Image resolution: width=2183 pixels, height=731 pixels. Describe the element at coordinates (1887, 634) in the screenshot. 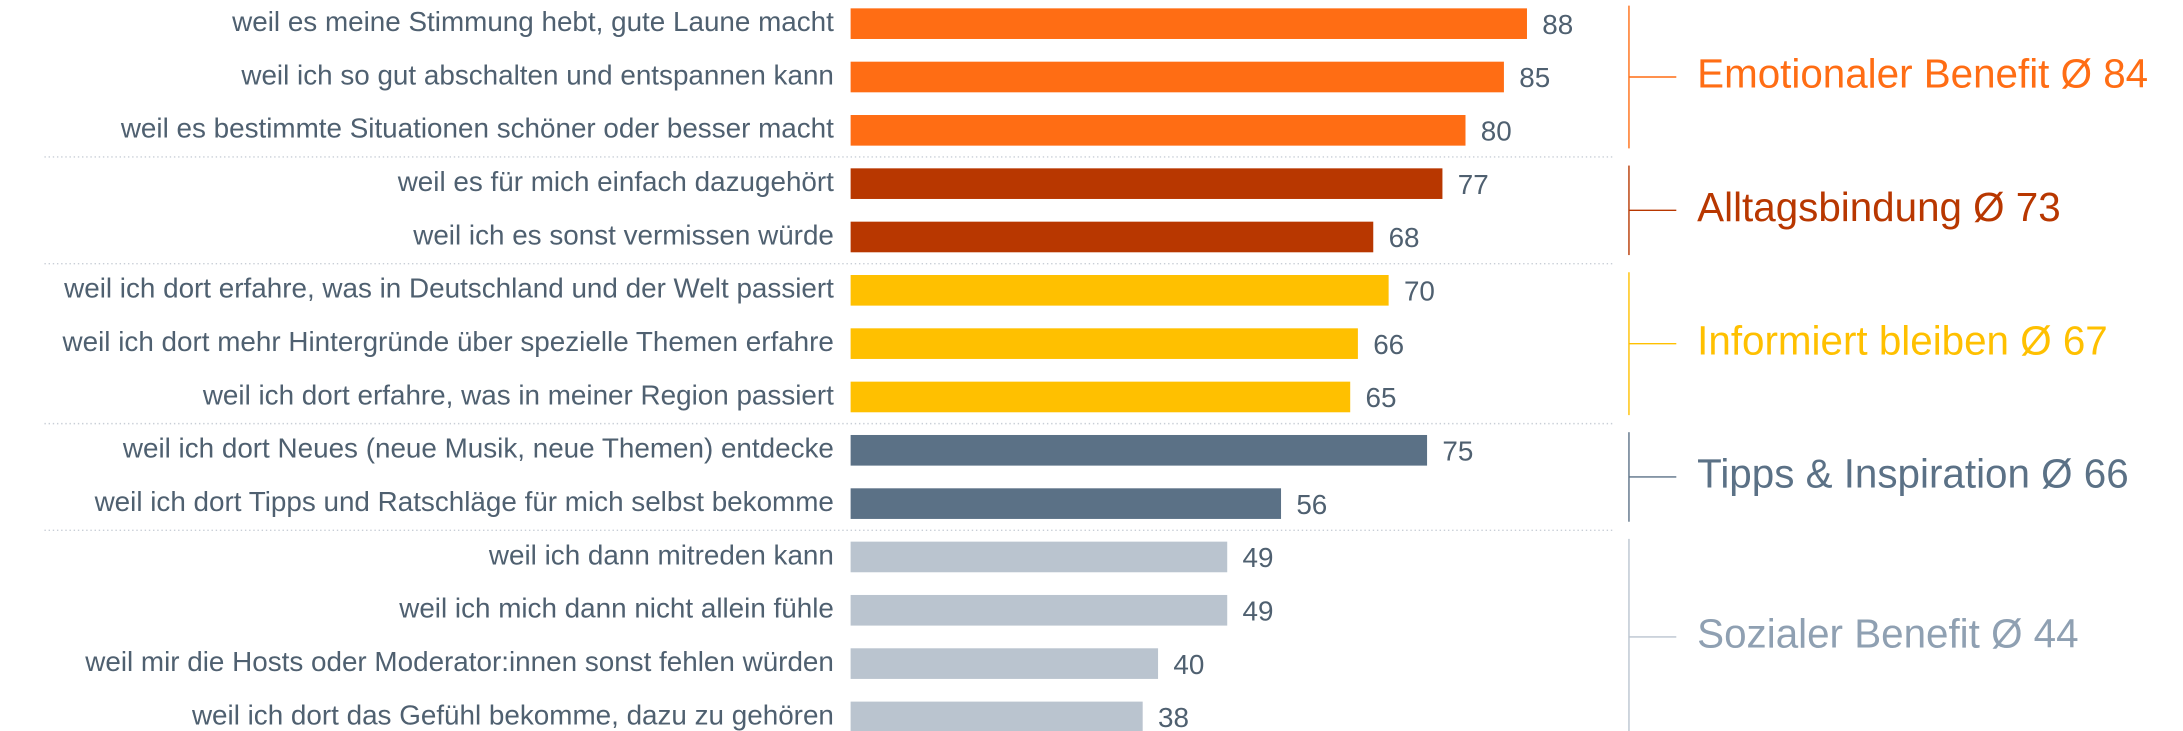

I see `group-label: Sozialer Benefit Ø 44` at that location.